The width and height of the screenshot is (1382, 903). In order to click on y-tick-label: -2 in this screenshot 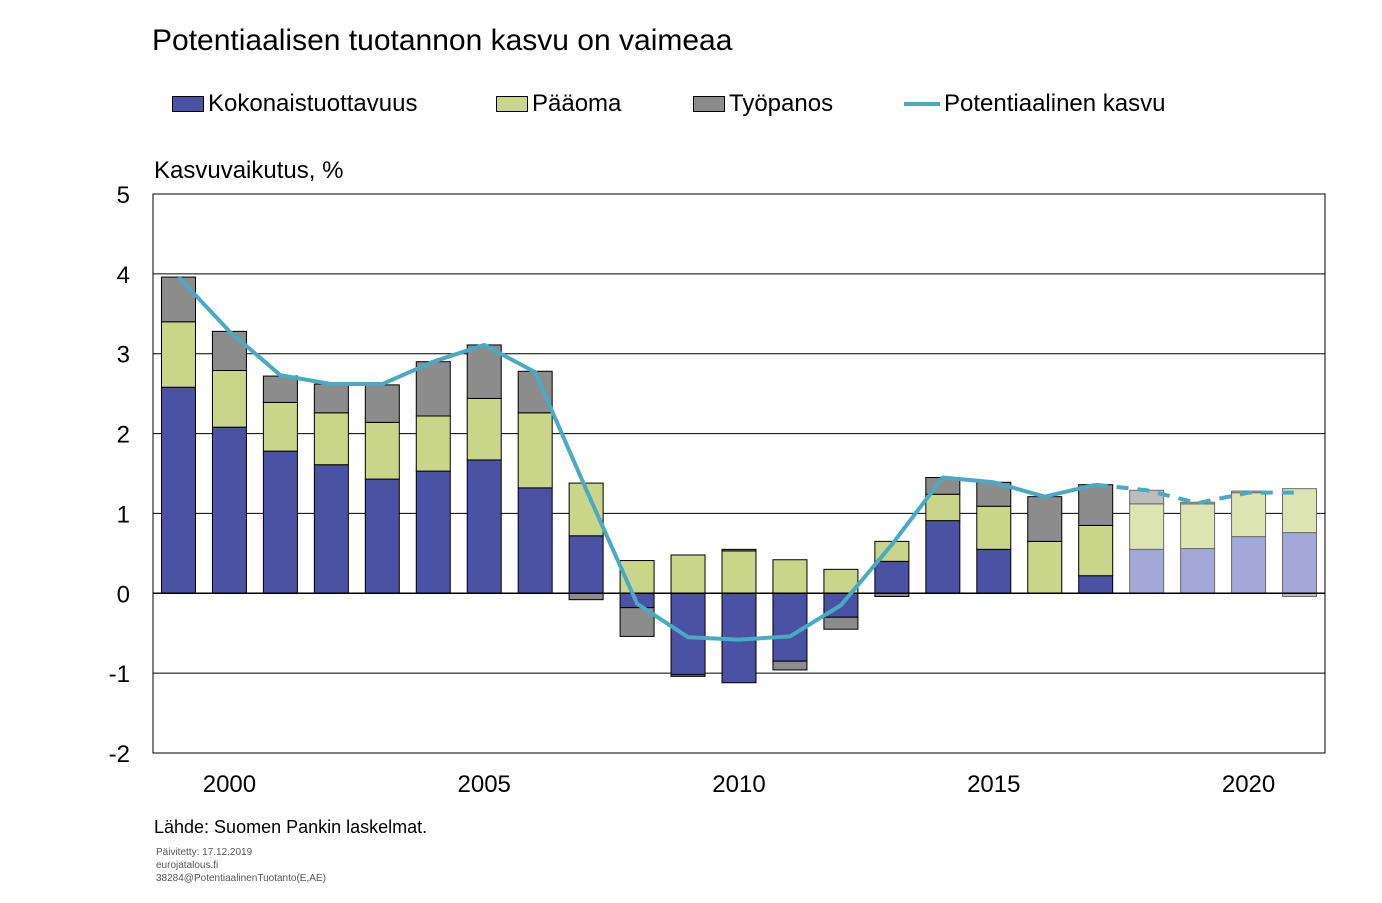, I will do `click(119, 754)`.